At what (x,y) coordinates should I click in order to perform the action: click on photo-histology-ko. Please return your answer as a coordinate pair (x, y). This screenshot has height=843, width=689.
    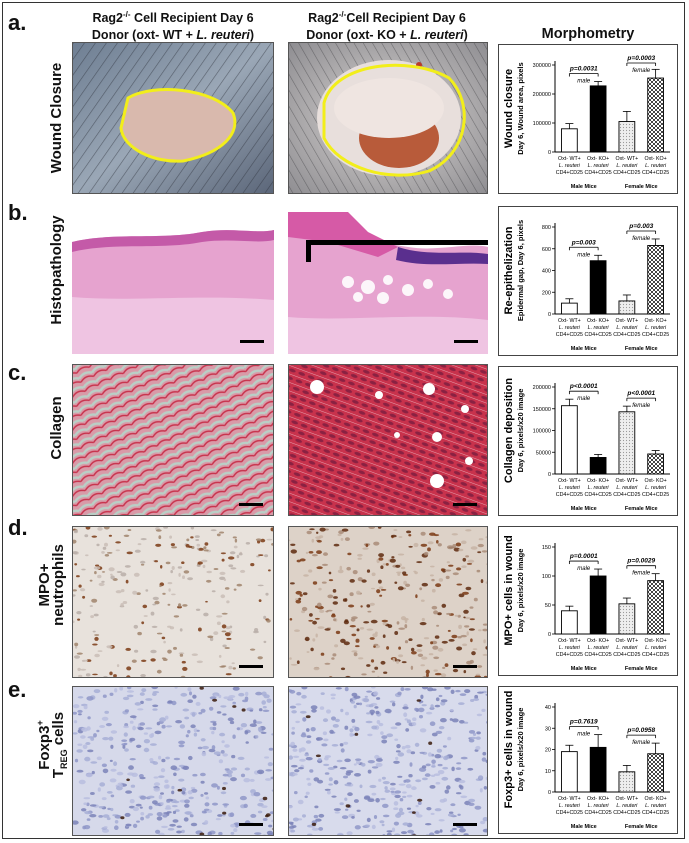
    Looking at the image, I should click on (388, 278).